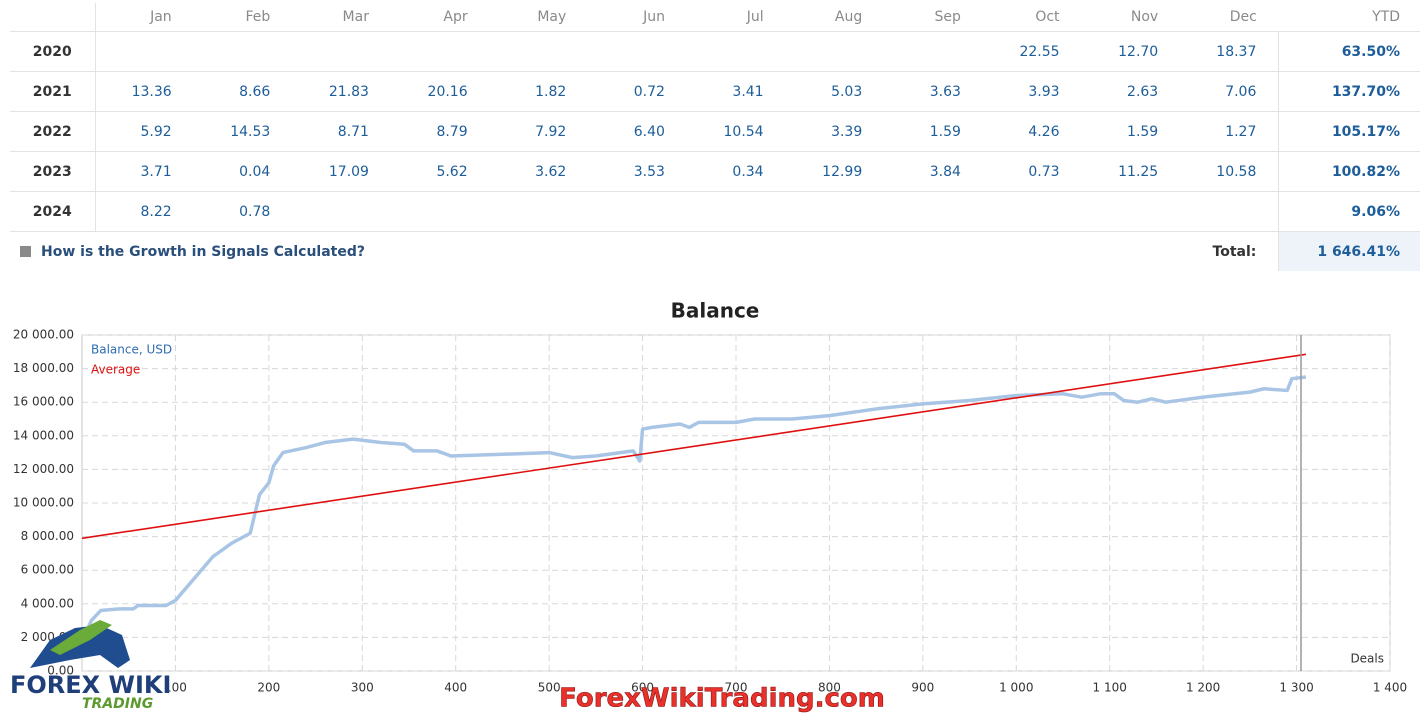 The image size is (1424, 721). What do you see at coordinates (131, 360) in the screenshot?
I see `legend: Balance, USD Average` at bounding box center [131, 360].